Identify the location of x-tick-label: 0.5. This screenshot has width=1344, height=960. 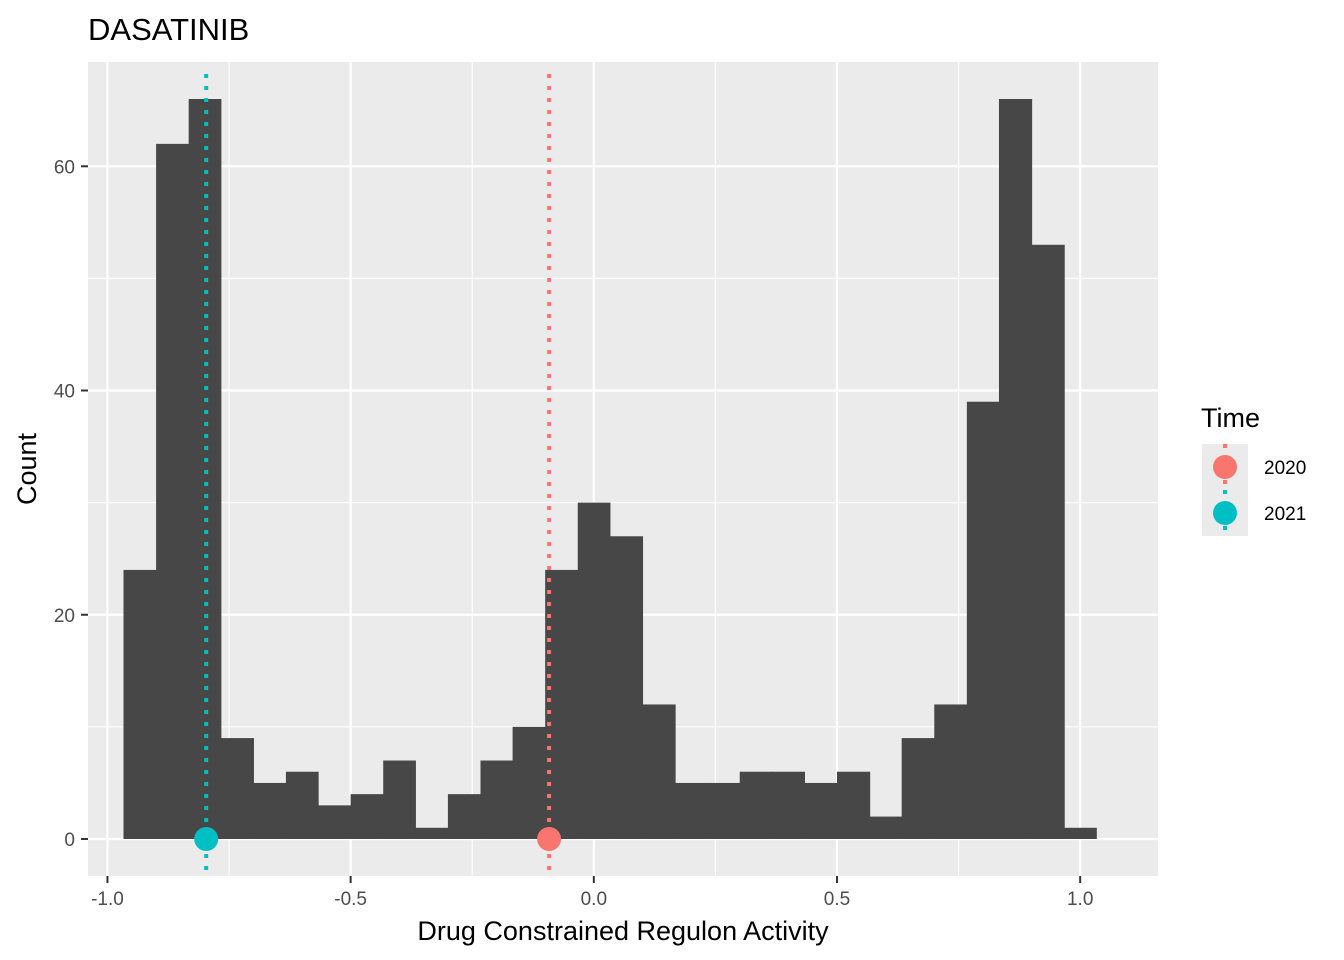
(837, 899).